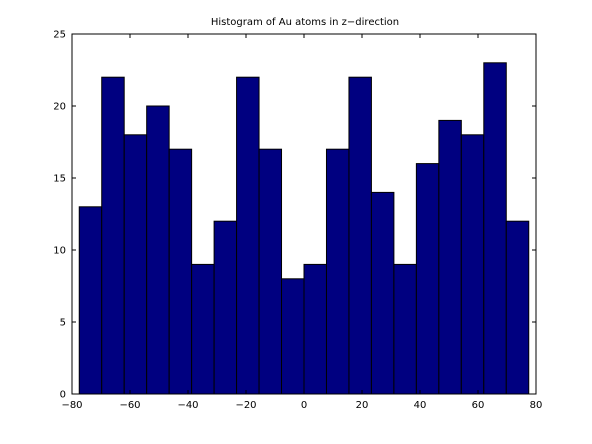 The image size is (592, 444). Describe the element at coordinates (59, 179) in the screenshot. I see `y-tick-label: 15` at that location.